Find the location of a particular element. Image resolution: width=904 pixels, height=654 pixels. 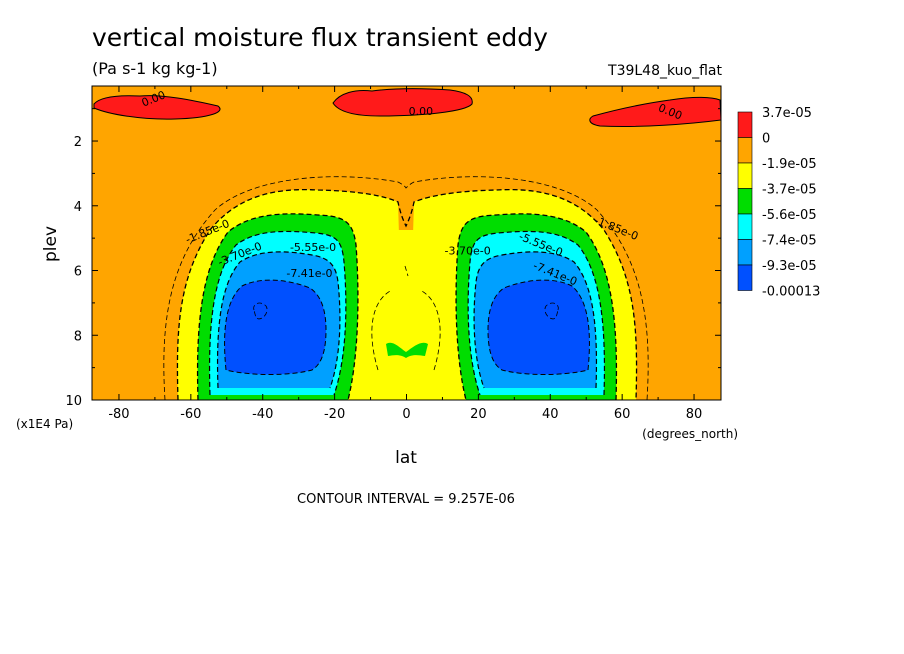

contour-interval: CONTOUR INTERVAL = 9.257E-06 is located at coordinates (406, 499).